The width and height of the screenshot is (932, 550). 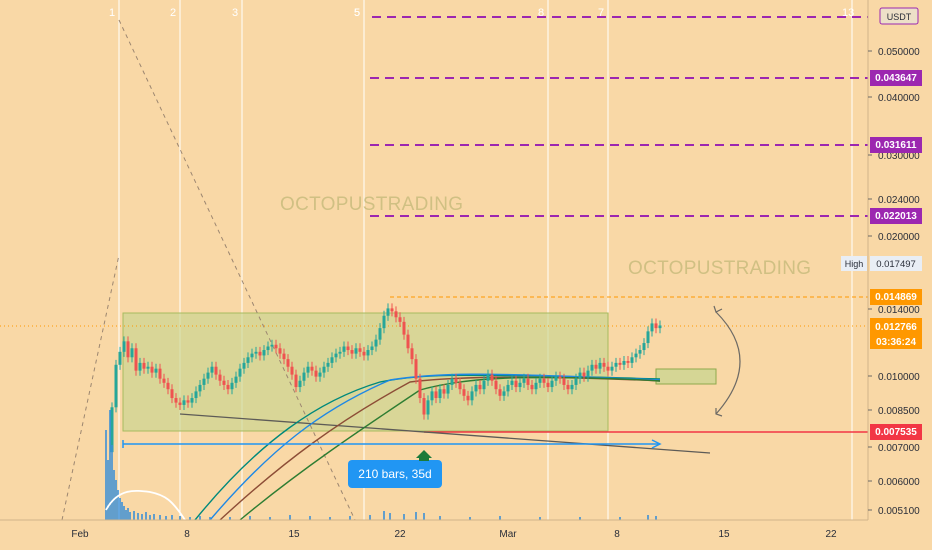 What do you see at coordinates (173, 13) in the screenshot?
I see `fib-time-label: 2` at bounding box center [173, 13].